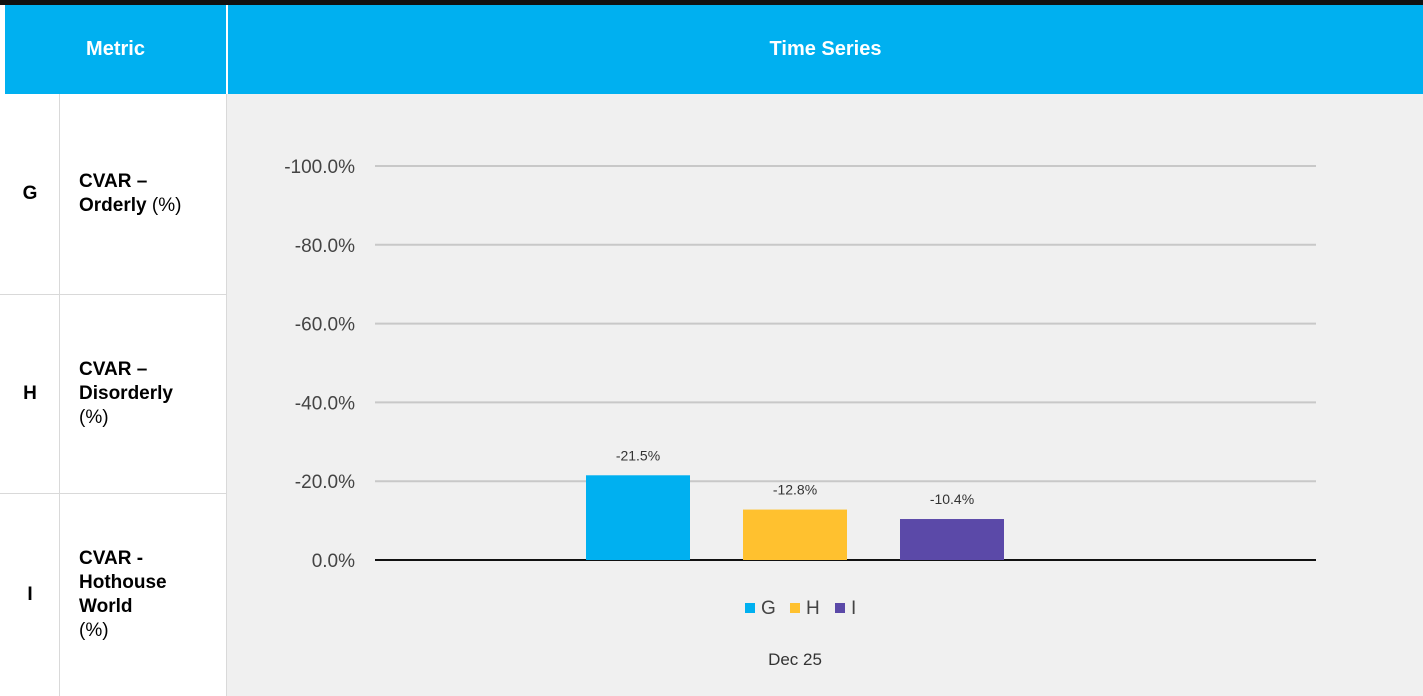  Describe the element at coordinates (795, 490) in the screenshot. I see `data-label-h: -12.8%` at that location.